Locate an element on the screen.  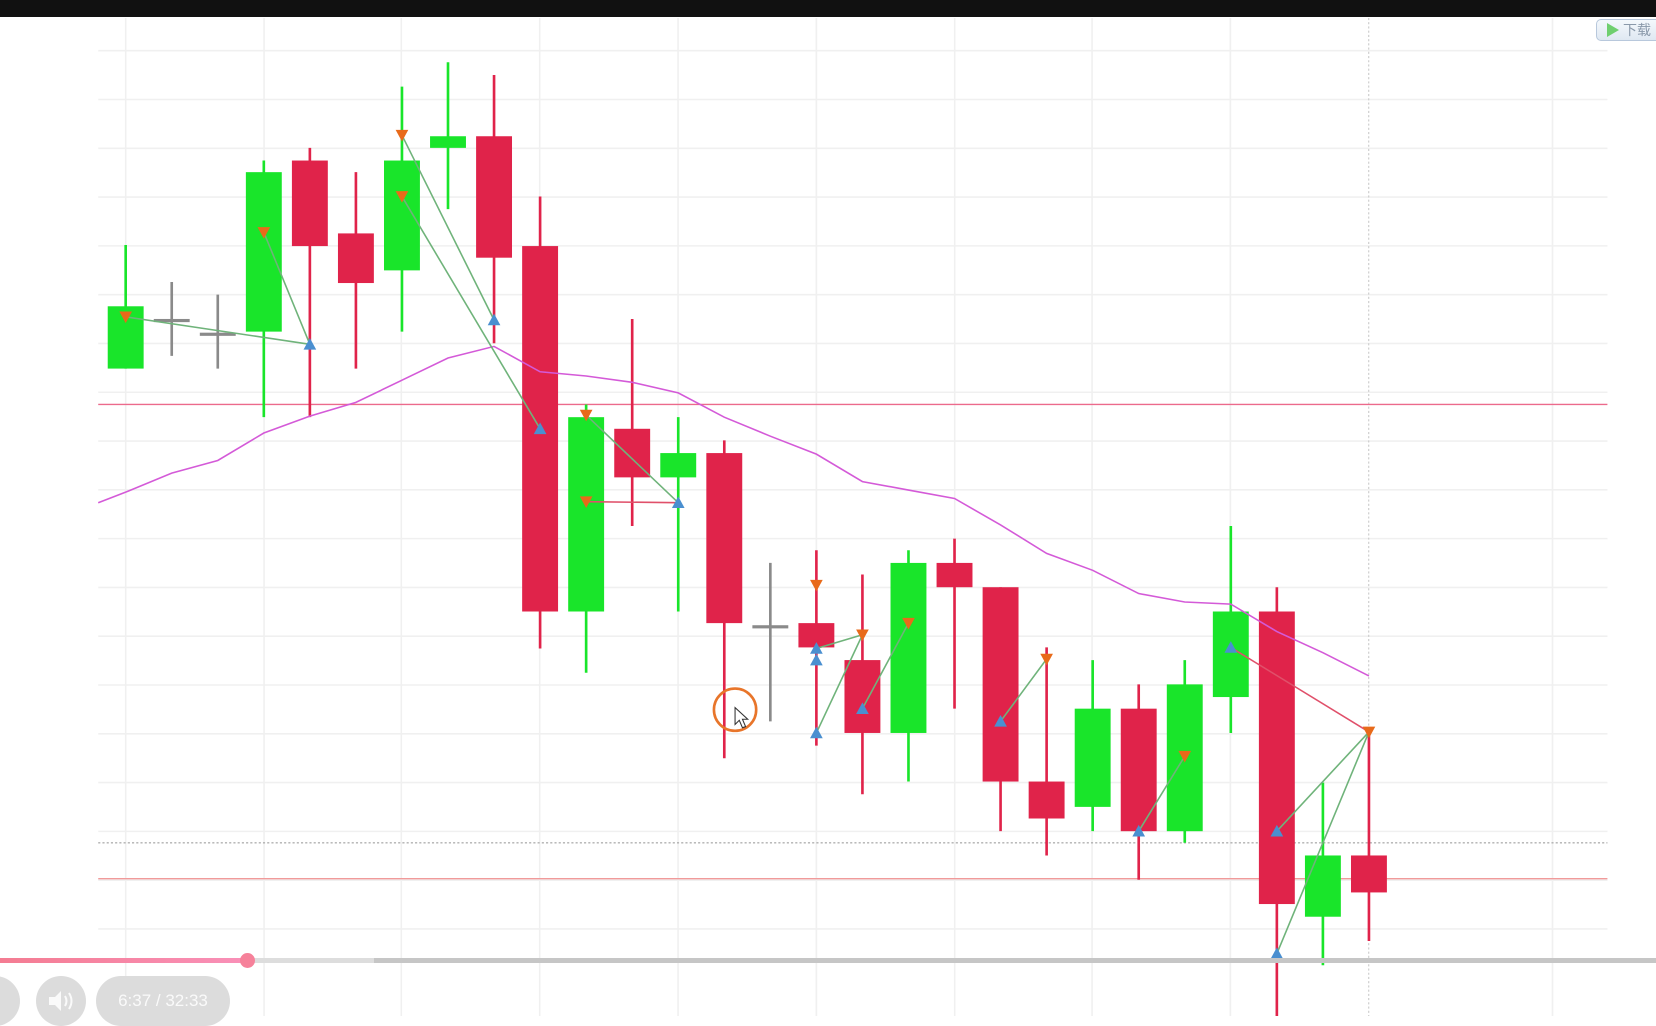
download-play-icon is located at coordinates (1613, 30).